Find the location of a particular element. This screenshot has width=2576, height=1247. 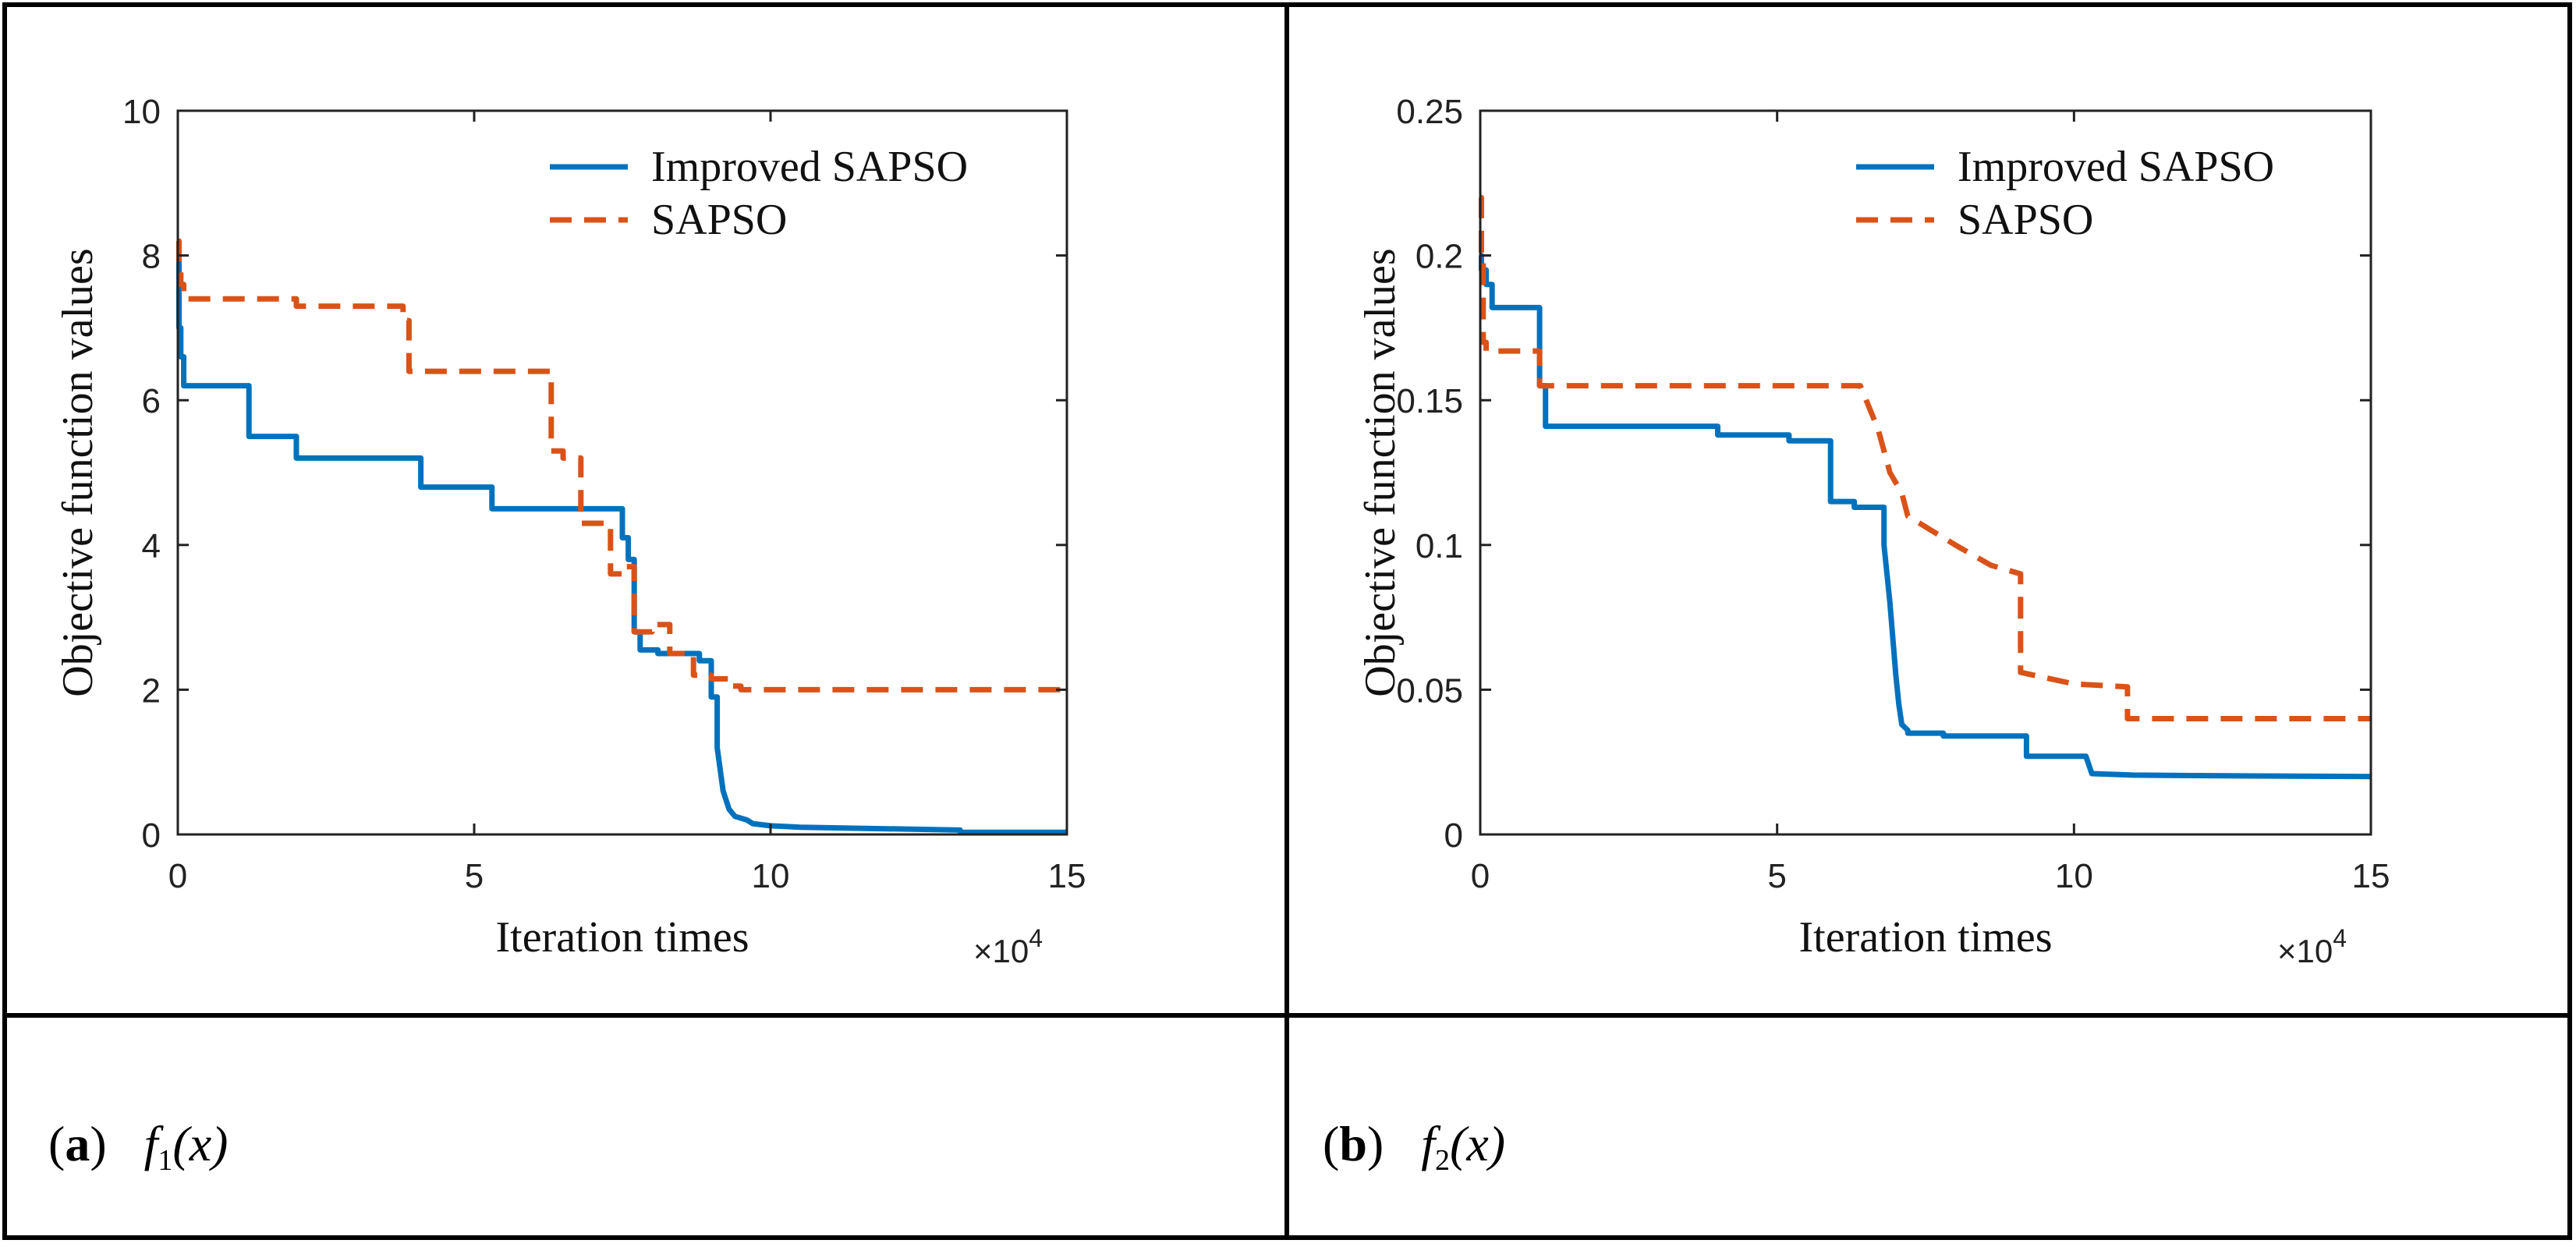

panel-b-y-tick-label: 0.2 is located at coordinates (1440, 257).